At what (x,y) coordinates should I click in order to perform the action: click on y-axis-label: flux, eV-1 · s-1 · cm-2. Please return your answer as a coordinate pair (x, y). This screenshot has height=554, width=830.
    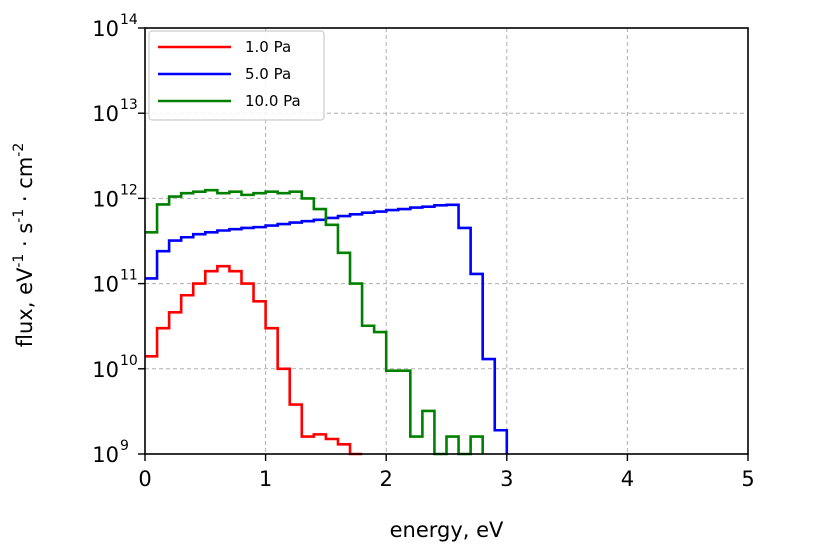
    Looking at the image, I should click on (24, 245).